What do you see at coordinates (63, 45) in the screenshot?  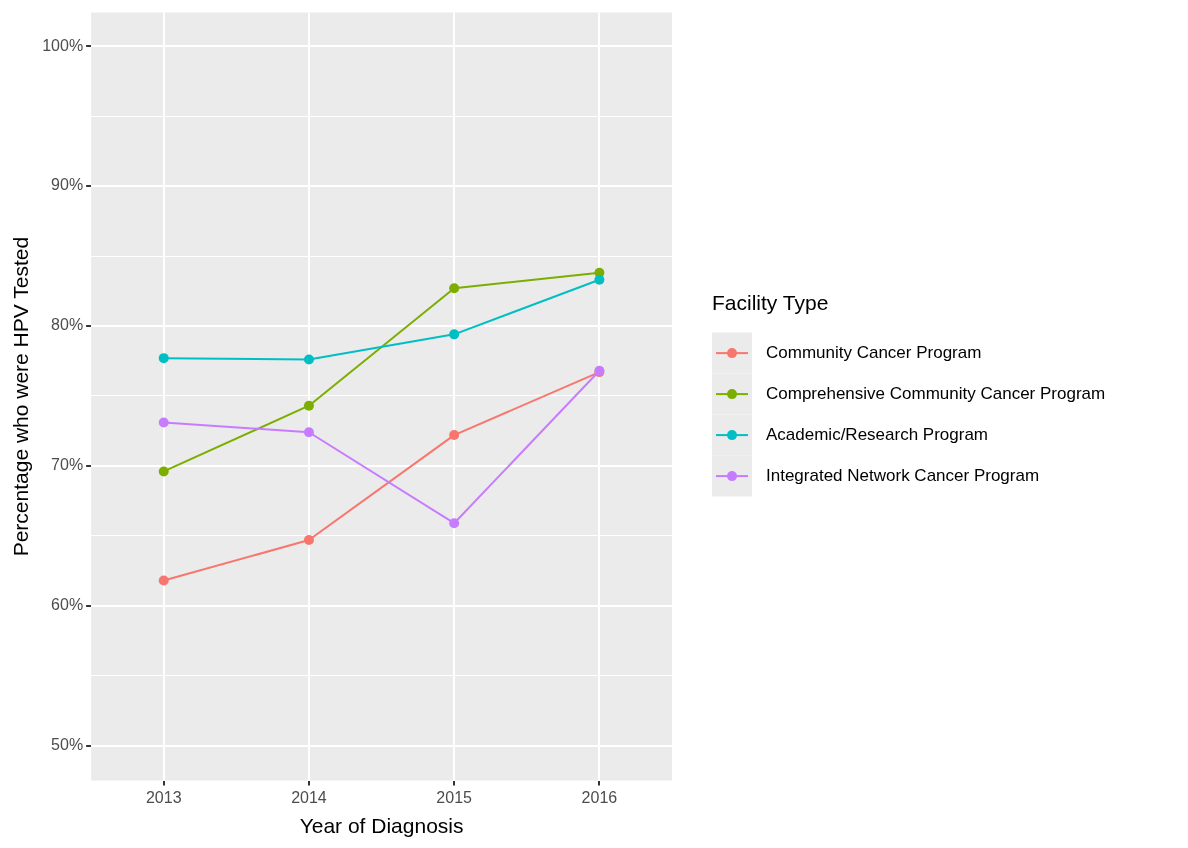 I see `y-tick-label: 100%` at bounding box center [63, 45].